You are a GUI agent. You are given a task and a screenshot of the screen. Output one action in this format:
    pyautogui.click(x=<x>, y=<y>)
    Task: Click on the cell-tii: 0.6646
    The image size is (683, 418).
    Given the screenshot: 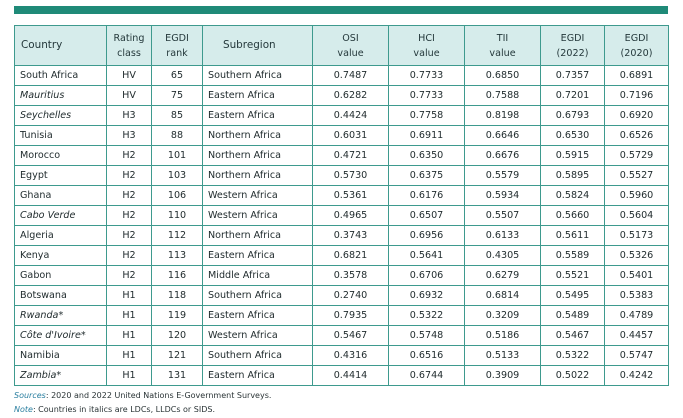 What is the action you would take?
    pyautogui.click(x=502, y=135)
    